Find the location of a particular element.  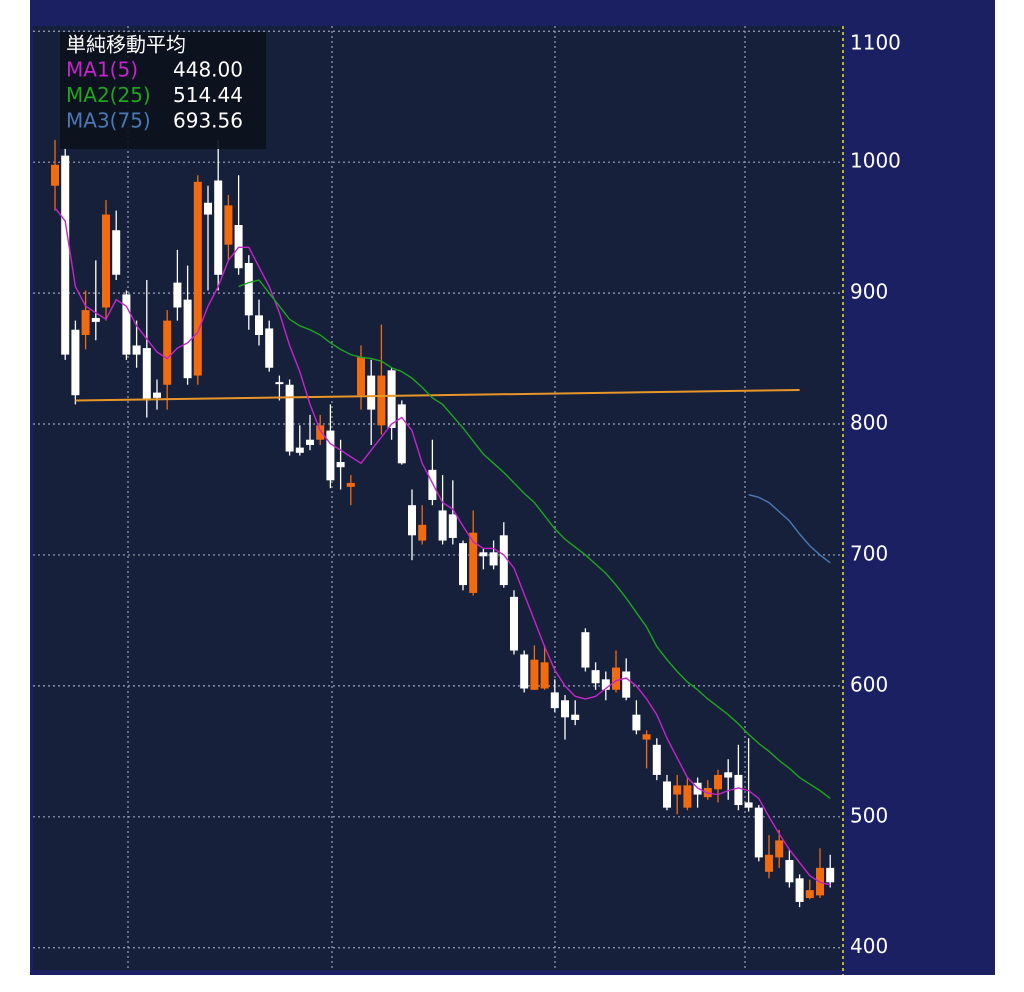

legend-box is located at coordinates (163, 90).